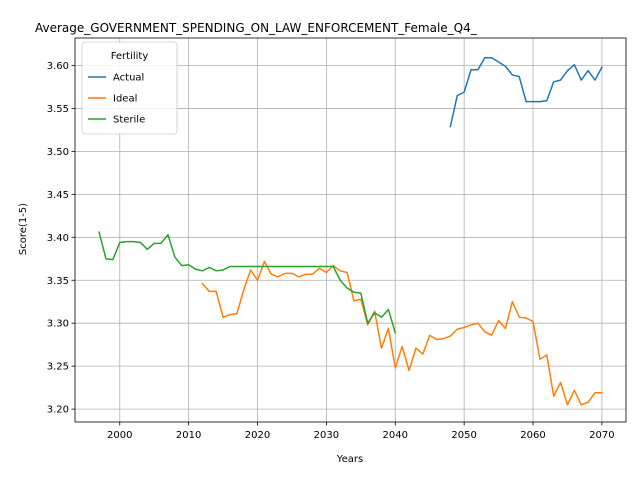  What do you see at coordinates (257, 435) in the screenshot?
I see `x-tick-label: 2020` at bounding box center [257, 435].